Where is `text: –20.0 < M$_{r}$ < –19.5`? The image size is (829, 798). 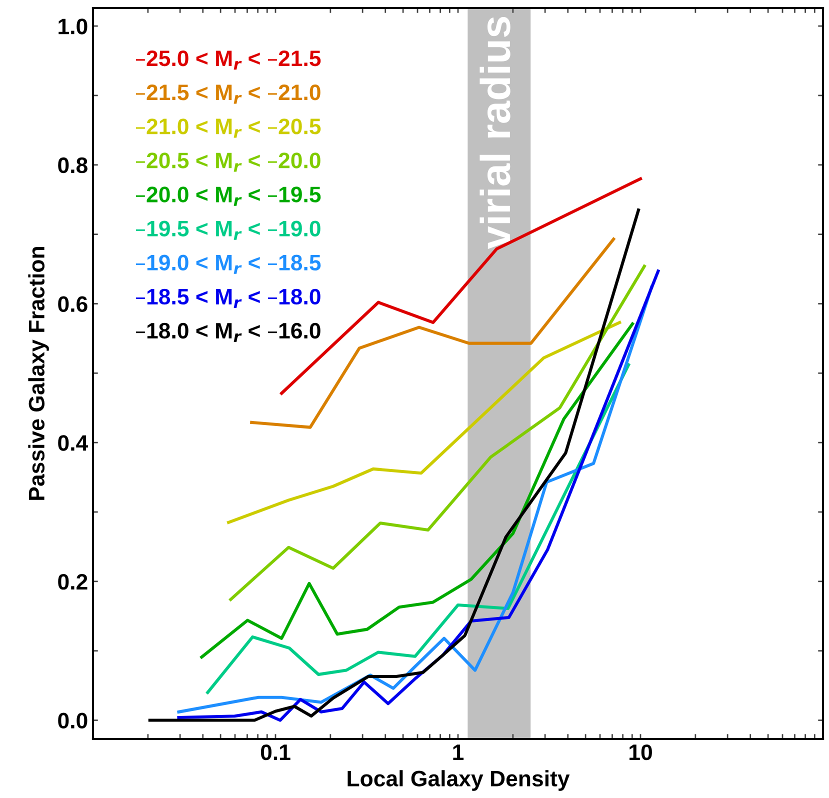
text: –20.0 < M$_{r}$ < –19.5 is located at coordinates (228, 196).